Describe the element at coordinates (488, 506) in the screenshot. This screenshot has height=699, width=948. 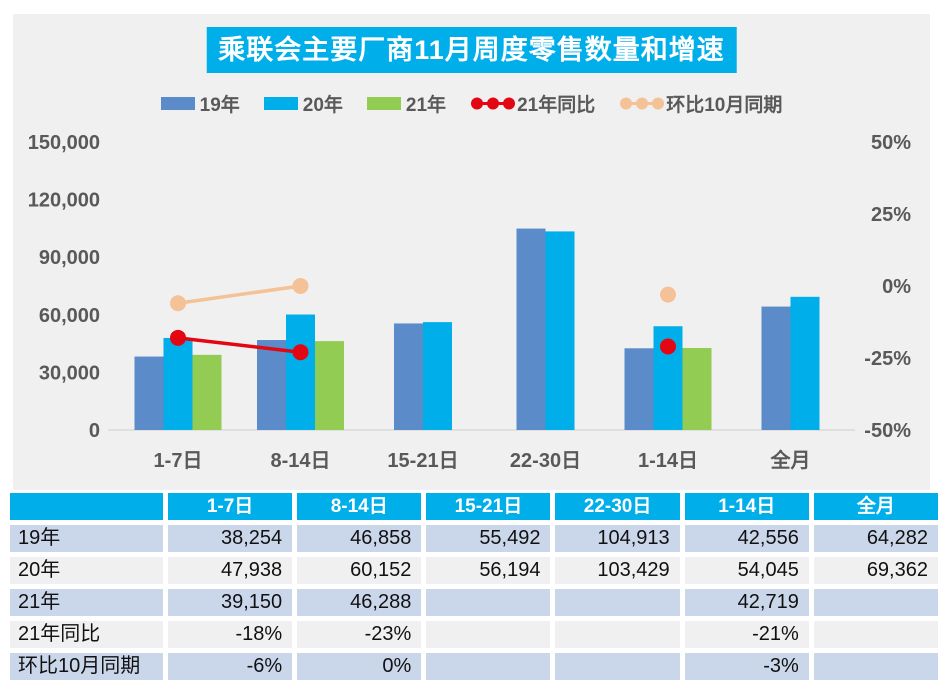
I see `table-header-cell-3: 15-21日` at that location.